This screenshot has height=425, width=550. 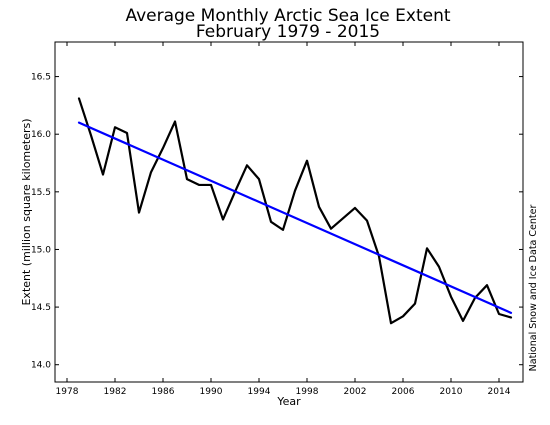 What do you see at coordinates (307, 392) in the screenshot?
I see `x-tick-label: 1998` at bounding box center [307, 392].